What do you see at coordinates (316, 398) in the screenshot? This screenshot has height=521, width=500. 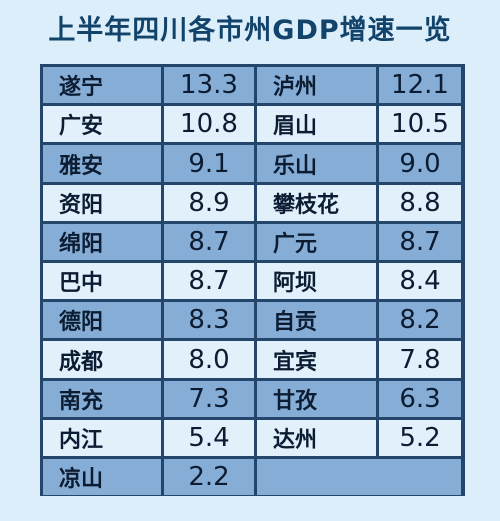 I see `city-name-cell: 甘孜` at bounding box center [316, 398].